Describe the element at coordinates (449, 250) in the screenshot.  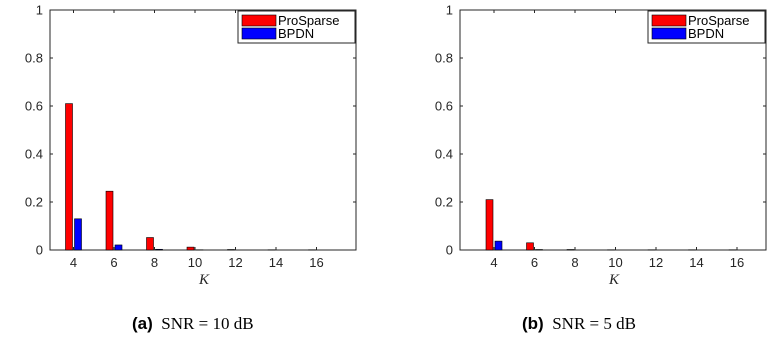
I see `chart-b-ytick-label: 0` at that location.